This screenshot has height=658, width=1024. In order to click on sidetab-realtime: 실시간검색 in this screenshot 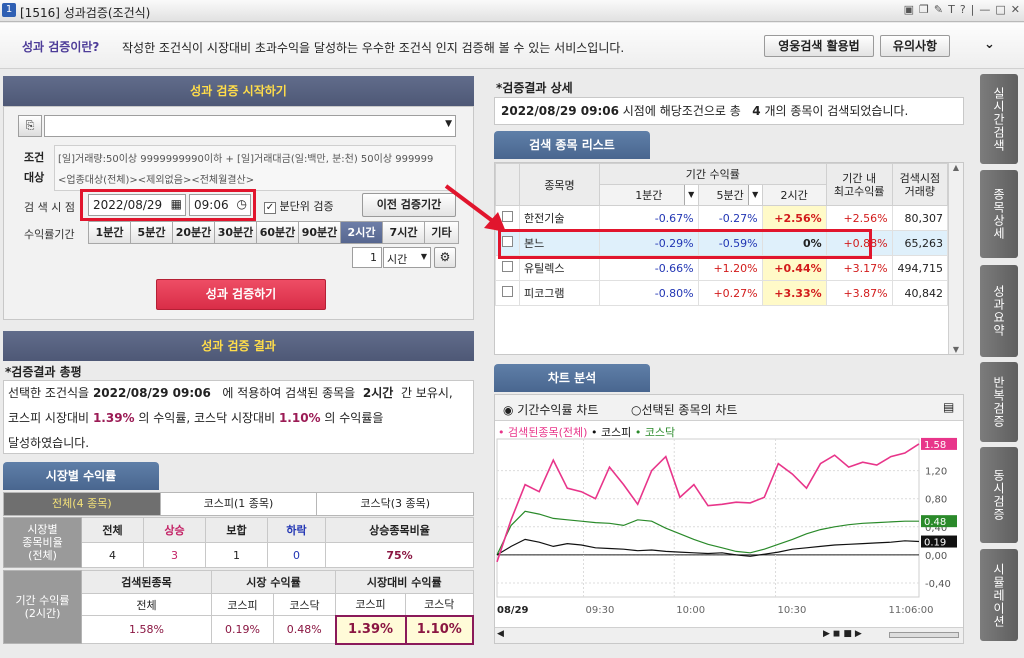, I will do `click(999, 119)`.